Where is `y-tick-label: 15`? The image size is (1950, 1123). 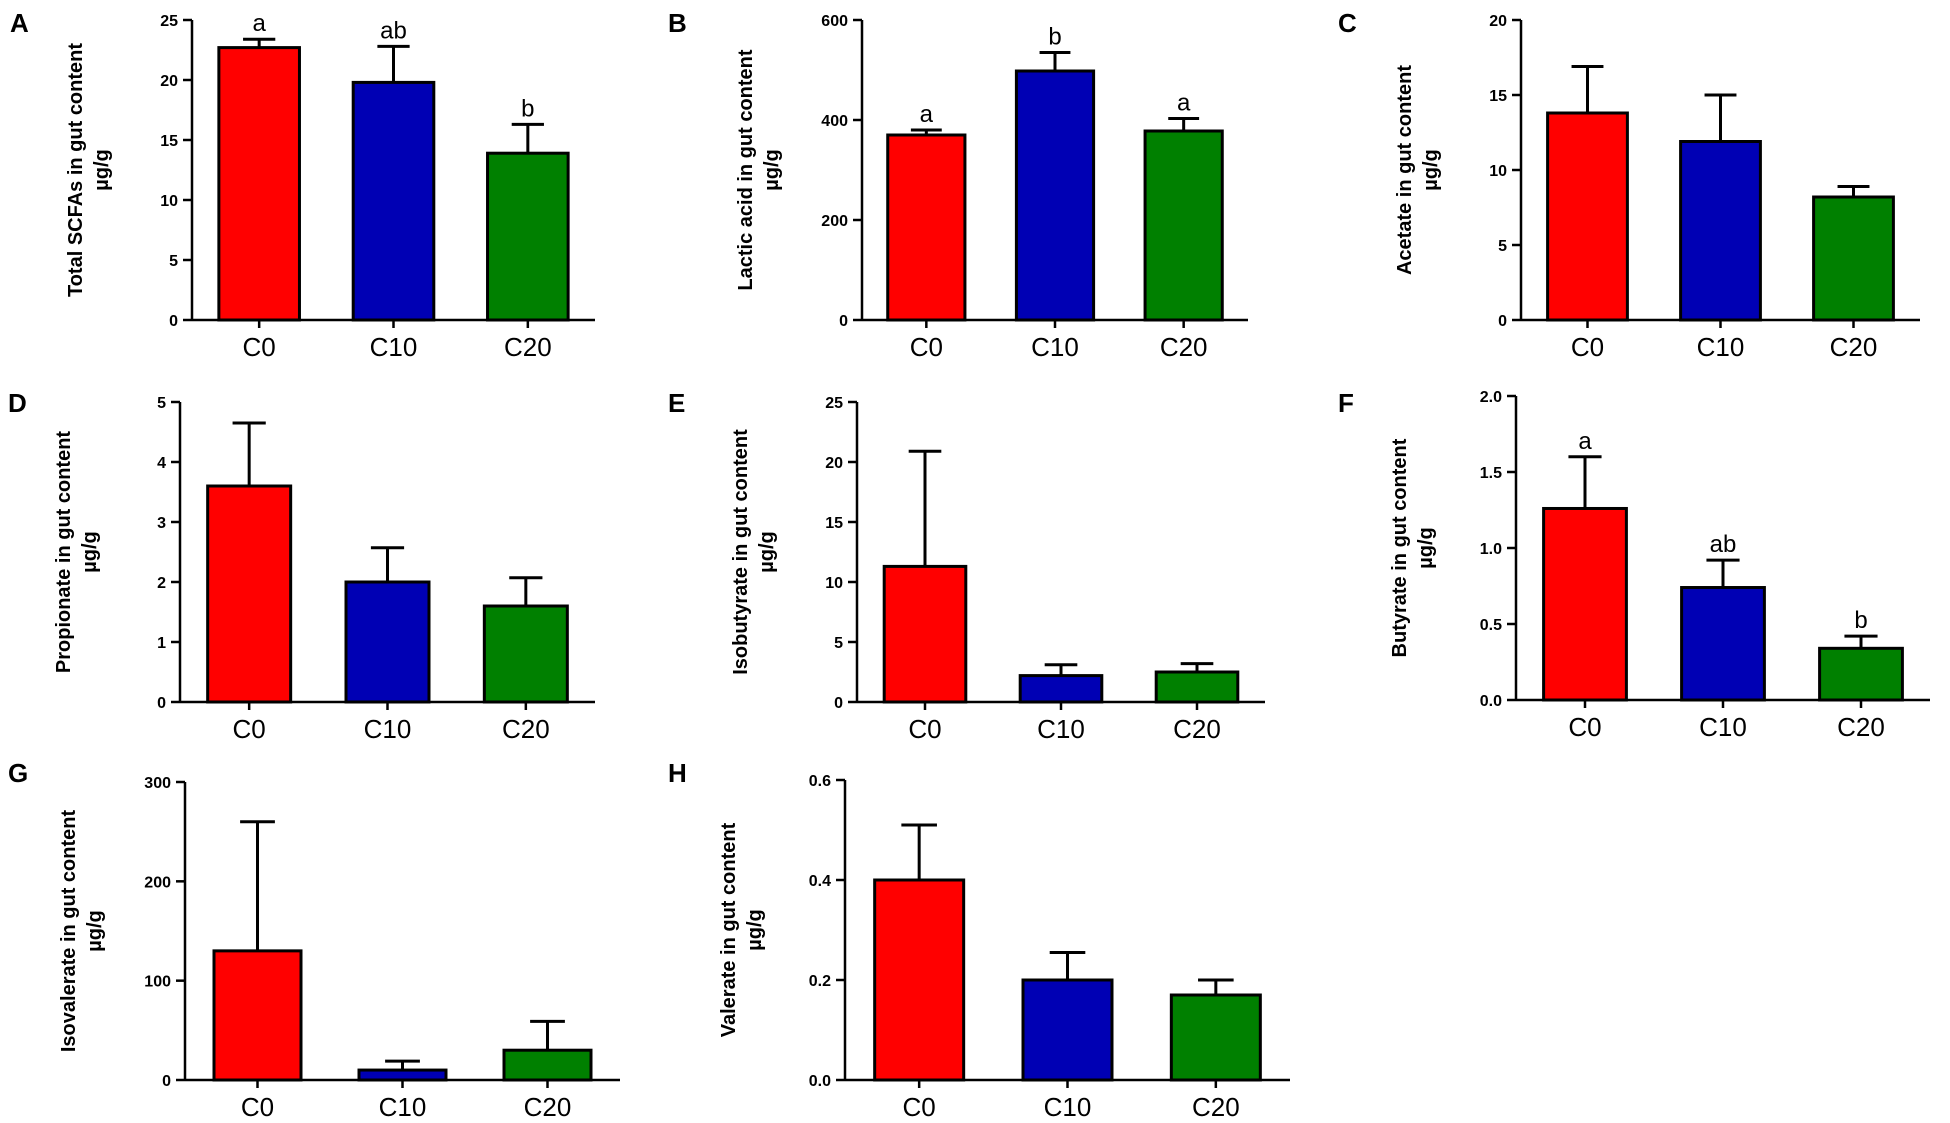
y-tick-label: 15 is located at coordinates (1498, 96).